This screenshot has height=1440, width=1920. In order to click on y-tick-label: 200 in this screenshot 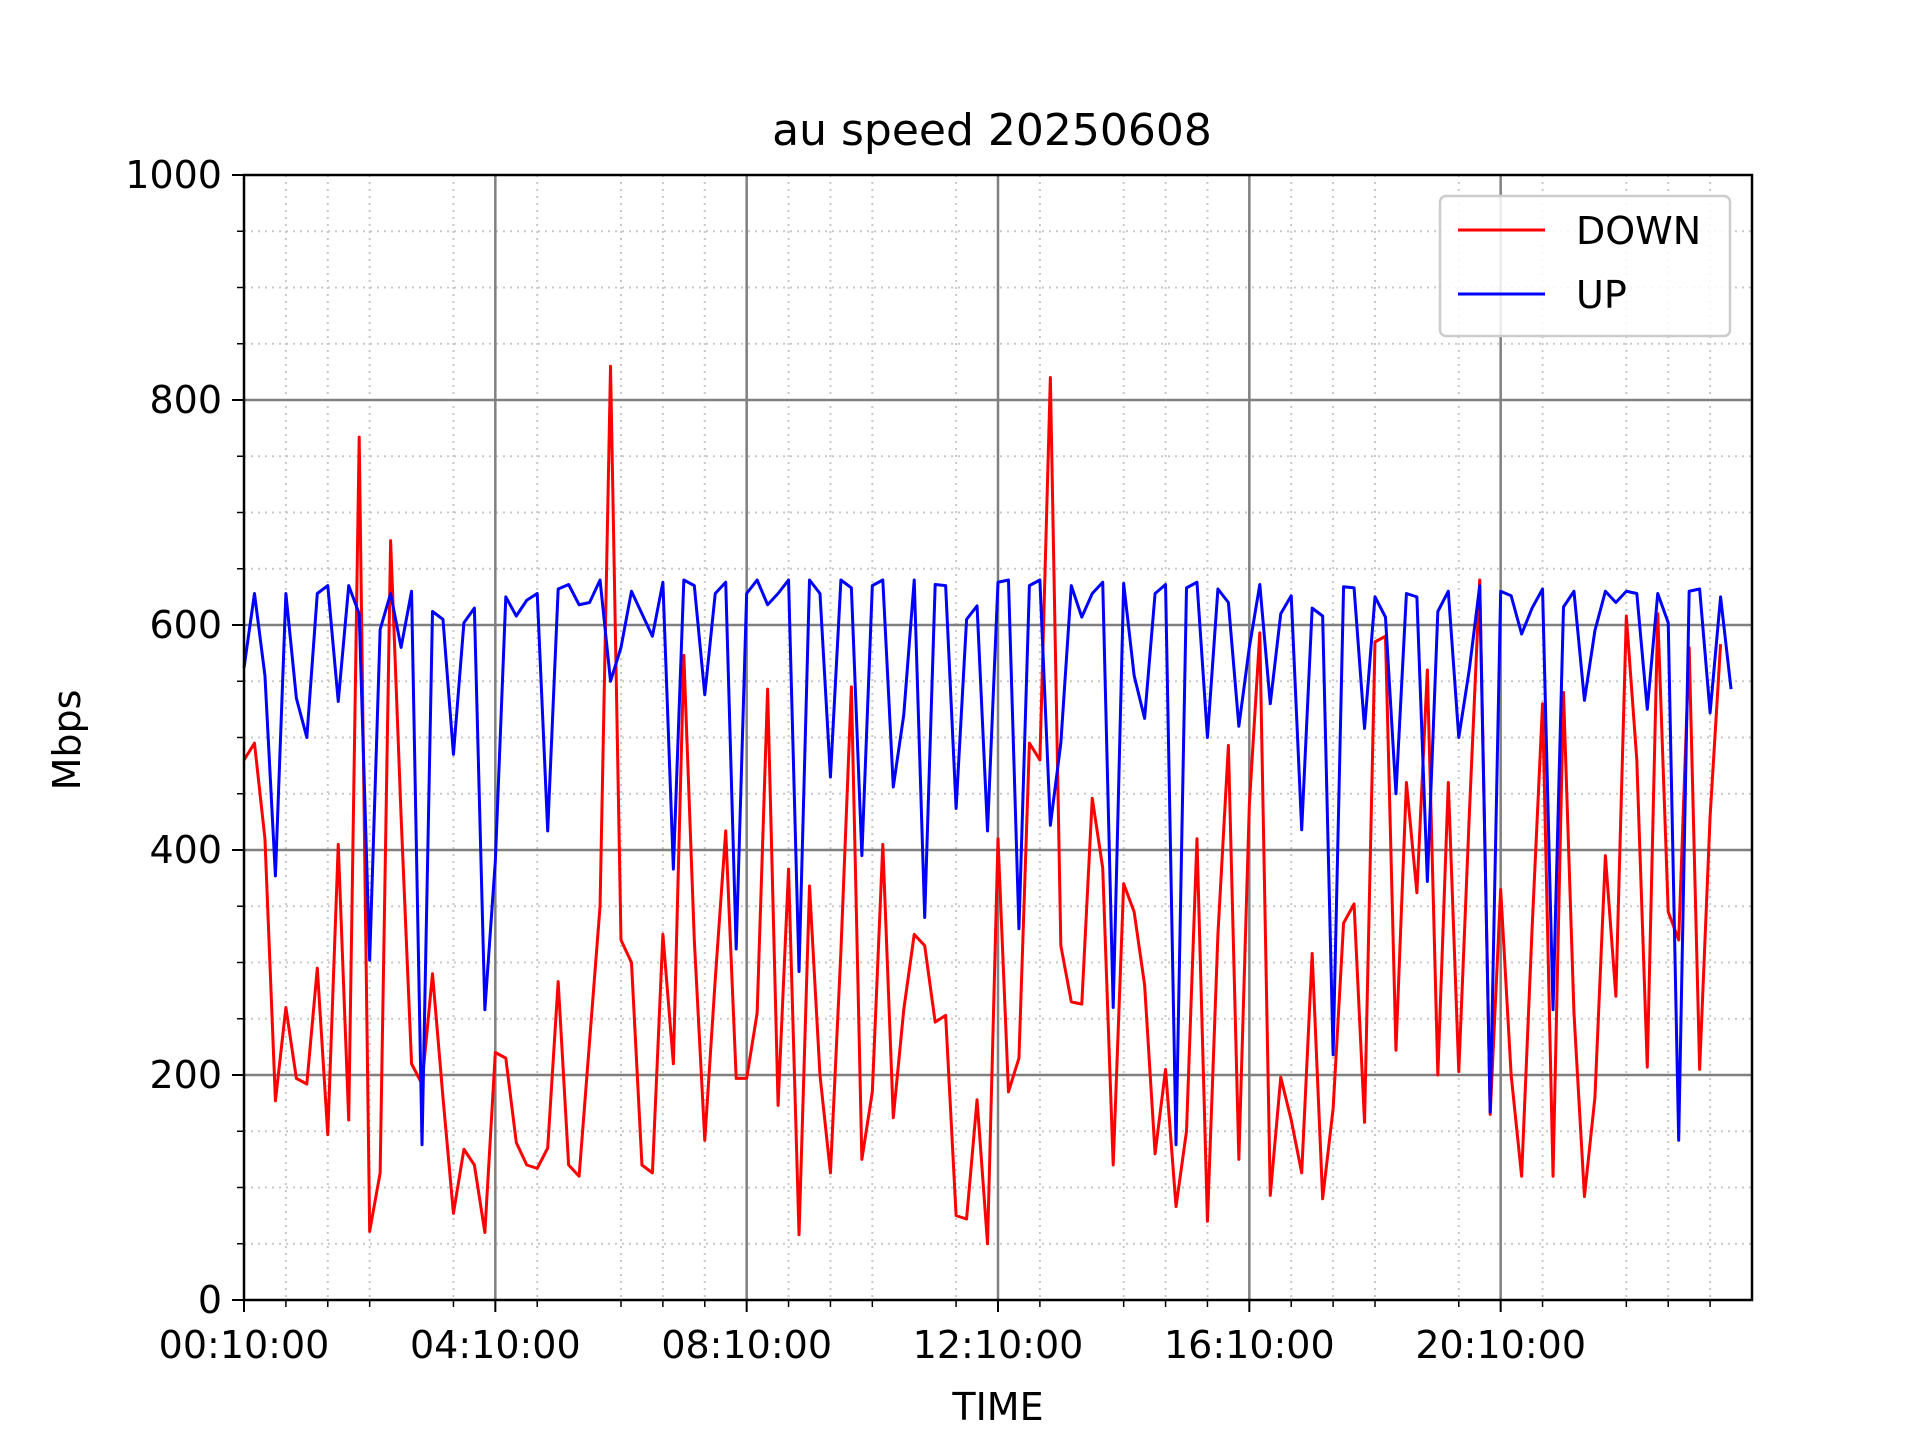, I will do `click(185, 1075)`.